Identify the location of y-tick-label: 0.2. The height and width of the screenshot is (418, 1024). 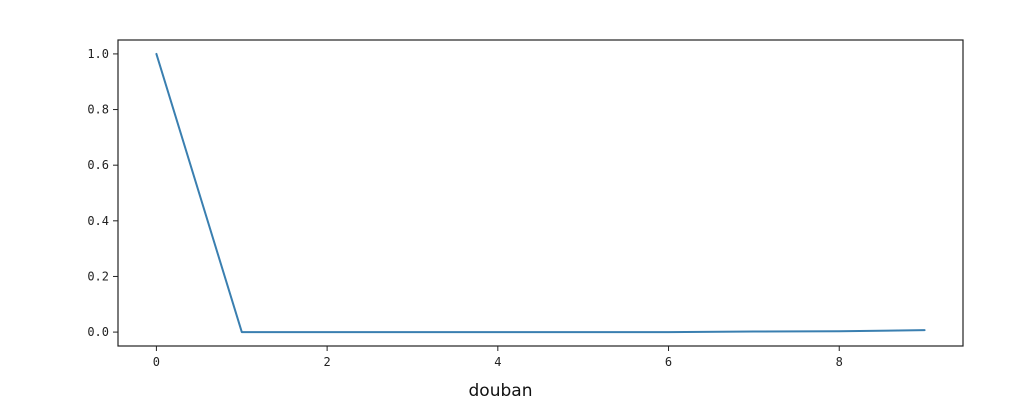
(98, 276).